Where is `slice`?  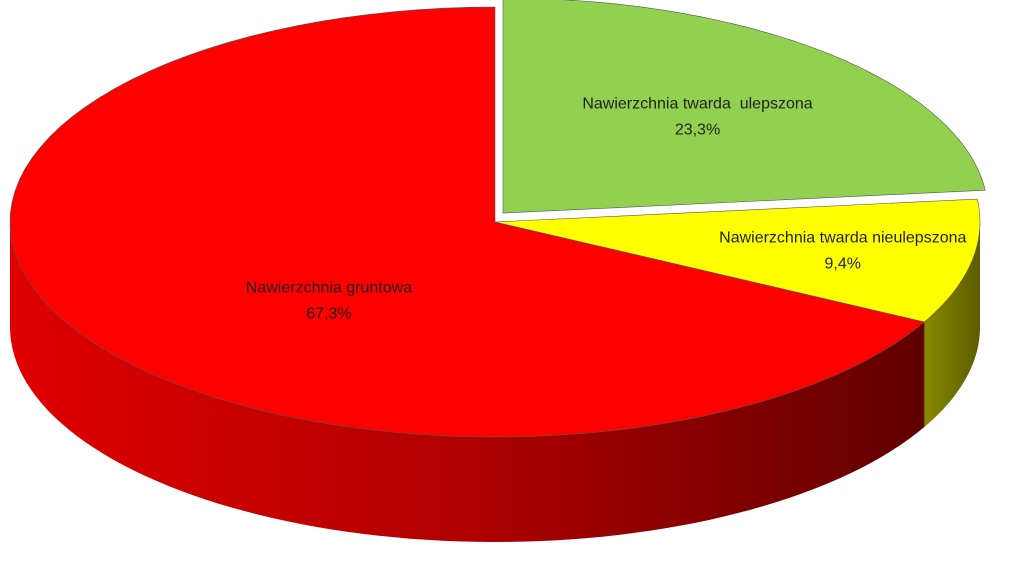 slice is located at coordinates (737, 260).